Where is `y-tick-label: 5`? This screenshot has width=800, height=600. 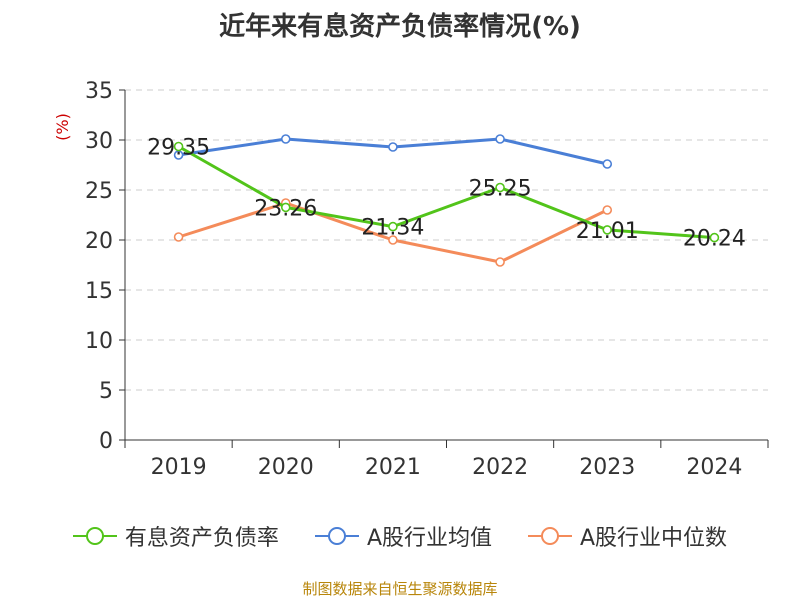 y-tick-label: 5 is located at coordinates (106, 391).